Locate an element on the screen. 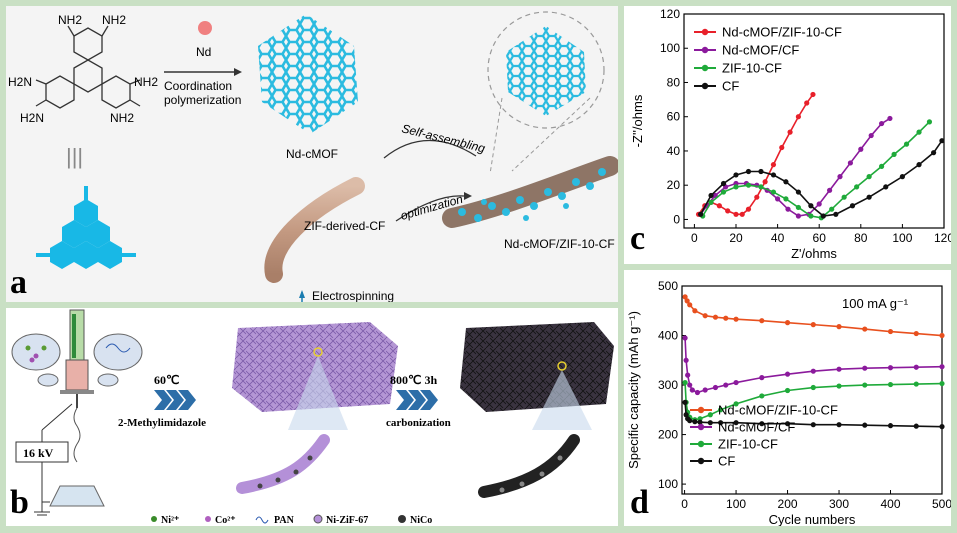 This screenshot has width=957, height=533. nd-atom-icon is located at coordinates (205, 28).